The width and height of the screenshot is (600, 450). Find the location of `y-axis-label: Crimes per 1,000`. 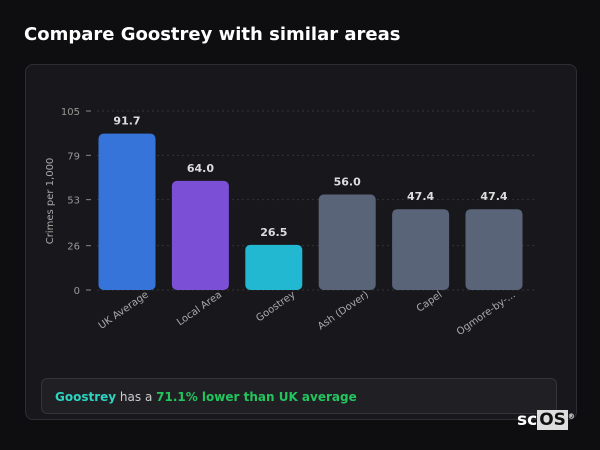

y-axis-label: Crimes per 1,000 is located at coordinates (50, 201).